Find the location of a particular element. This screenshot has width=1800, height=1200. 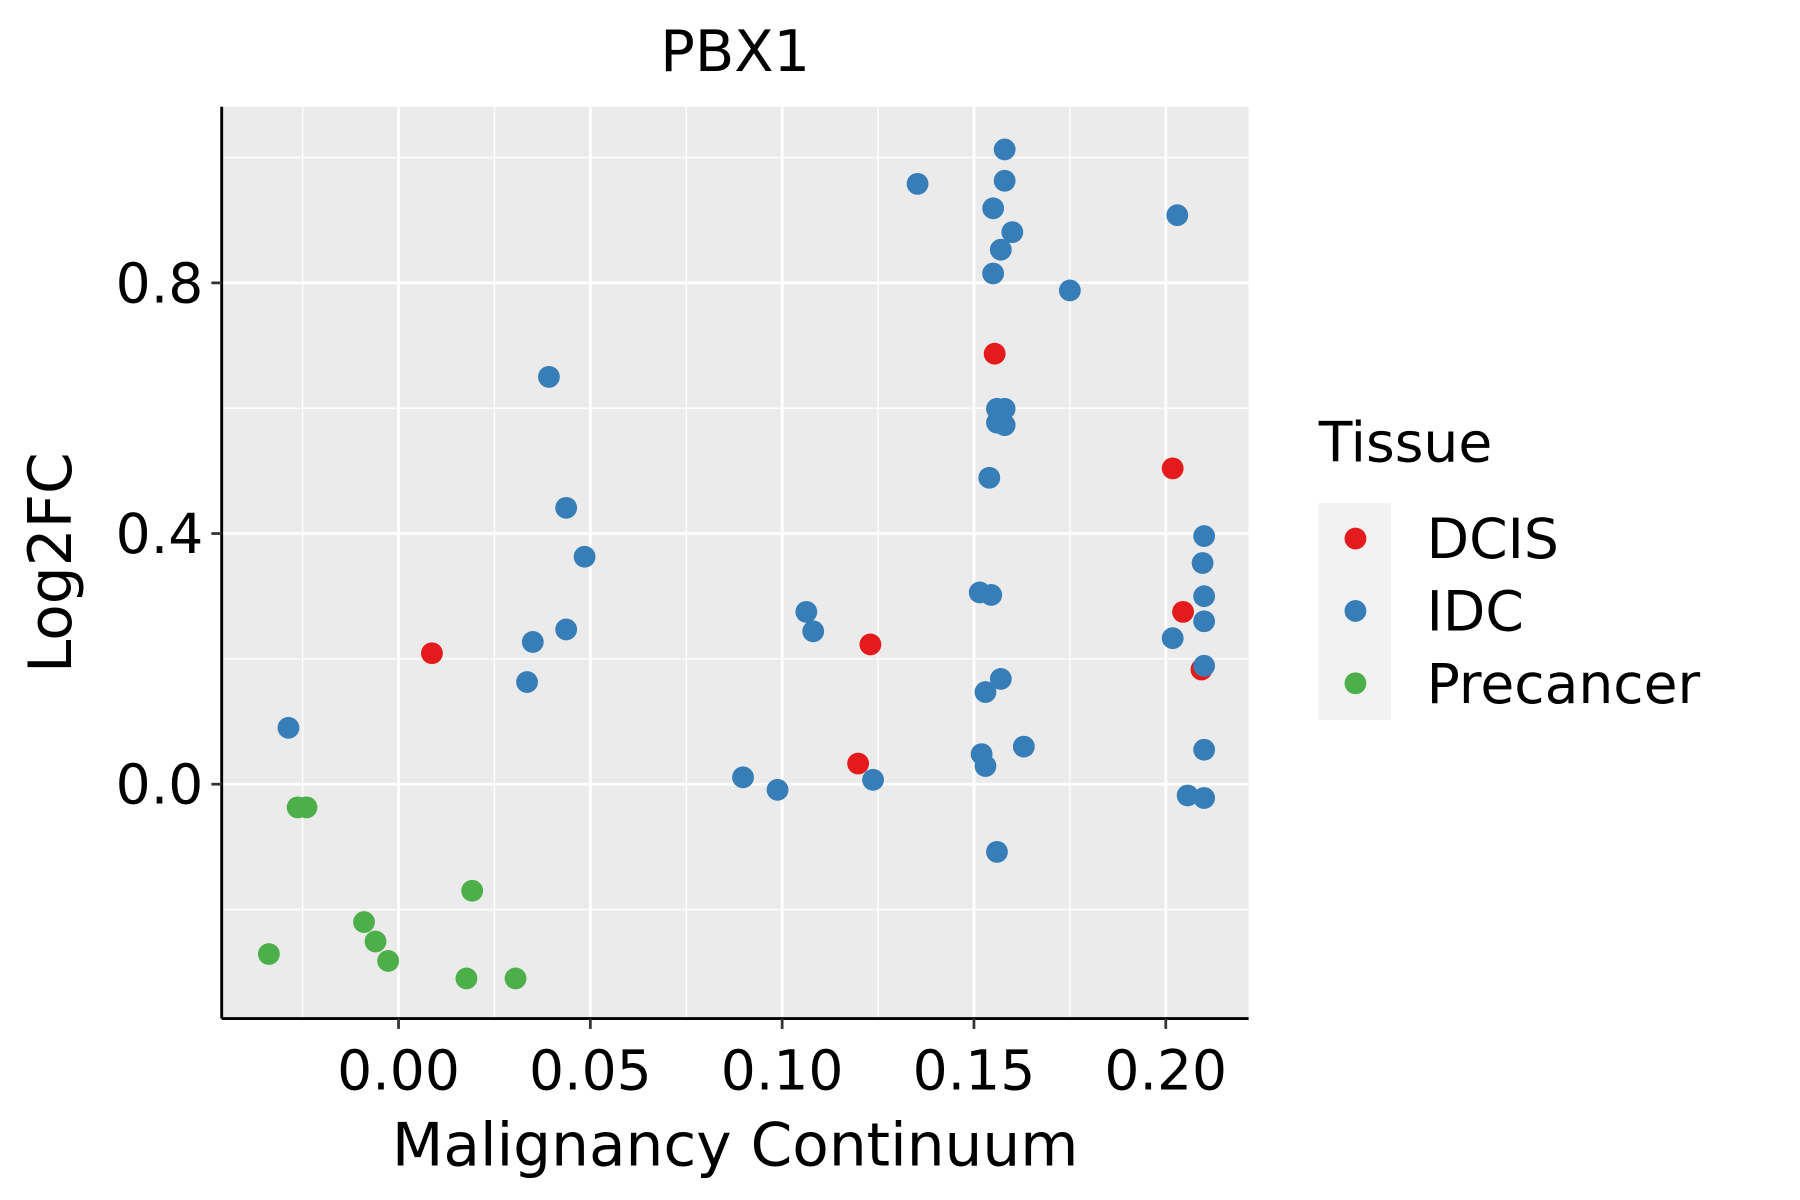

y-axis-label: Log2FC is located at coordinates (51, 562).